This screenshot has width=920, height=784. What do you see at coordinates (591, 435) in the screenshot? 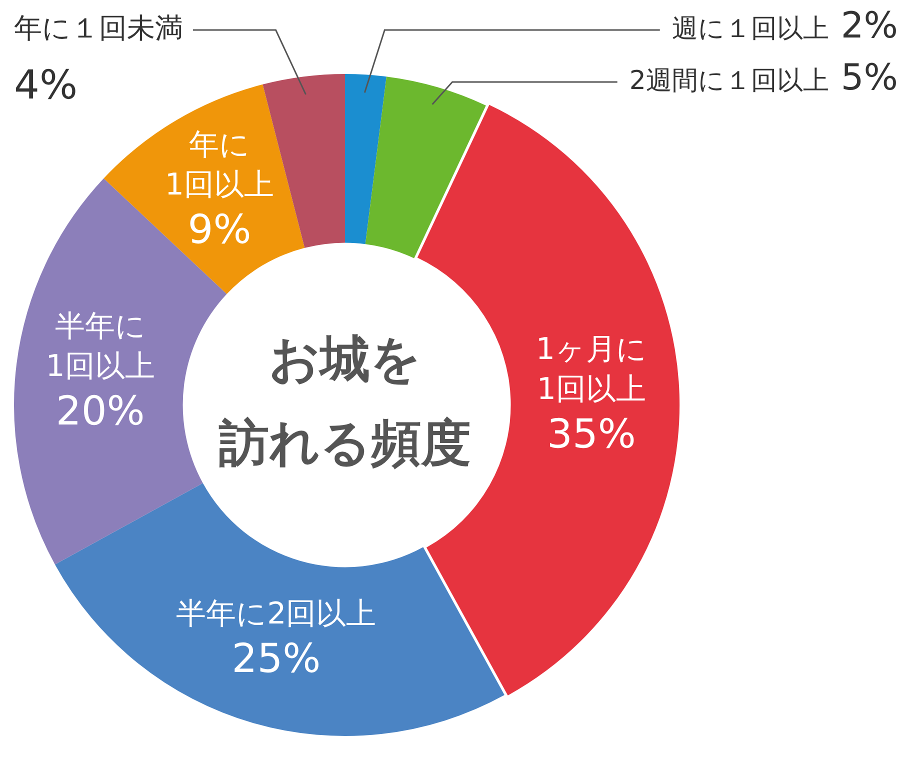
I see `data-label: 35%` at bounding box center [591, 435].